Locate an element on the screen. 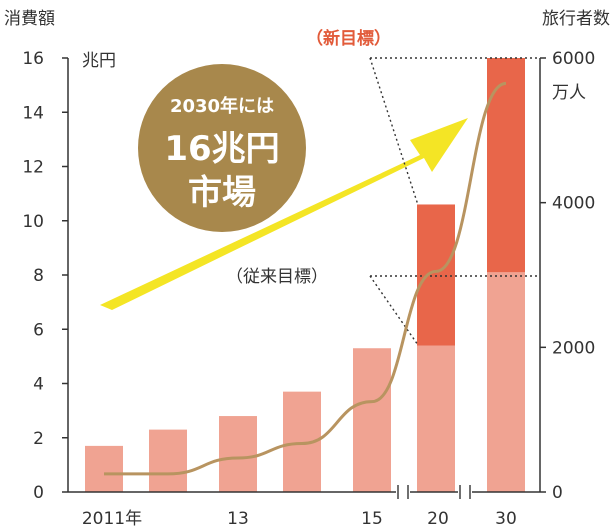  left-tick-label: 16 is located at coordinates (33, 59).